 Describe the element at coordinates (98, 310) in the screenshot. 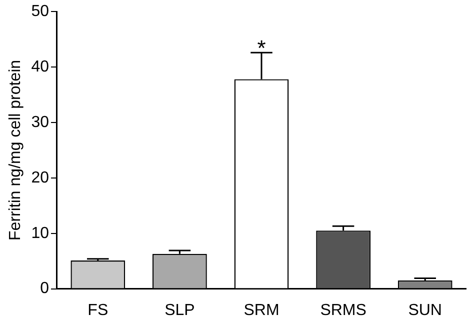

I see `x-tick-label: FS` at that location.